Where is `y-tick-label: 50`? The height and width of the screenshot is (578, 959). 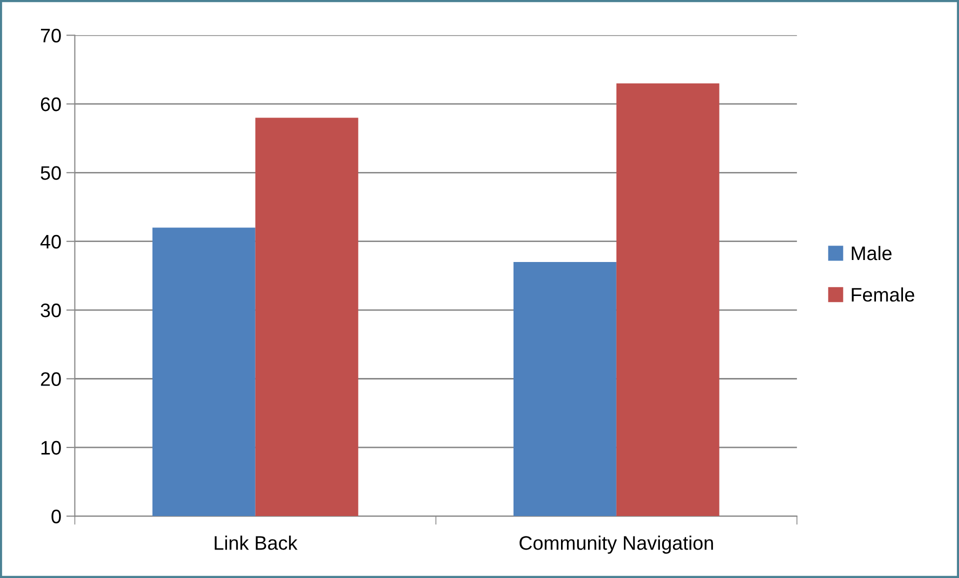
y-tick-label: 50 is located at coordinates (50, 173).